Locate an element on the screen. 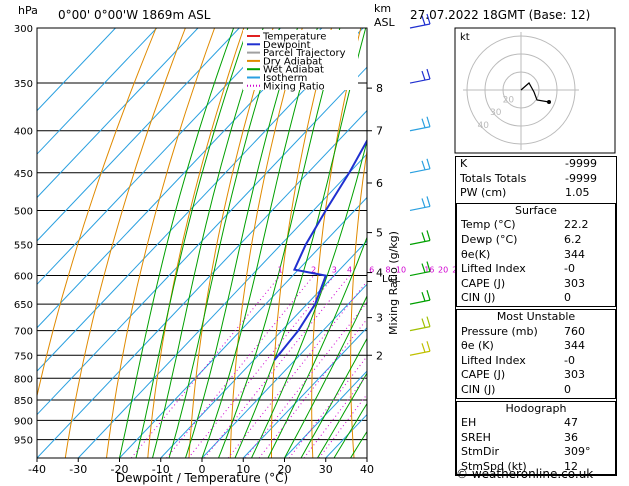 This screenshot has width=629, height=486. datetime-title: 27.07.2022 18GMT (Base: 12) is located at coordinates (500, 15).